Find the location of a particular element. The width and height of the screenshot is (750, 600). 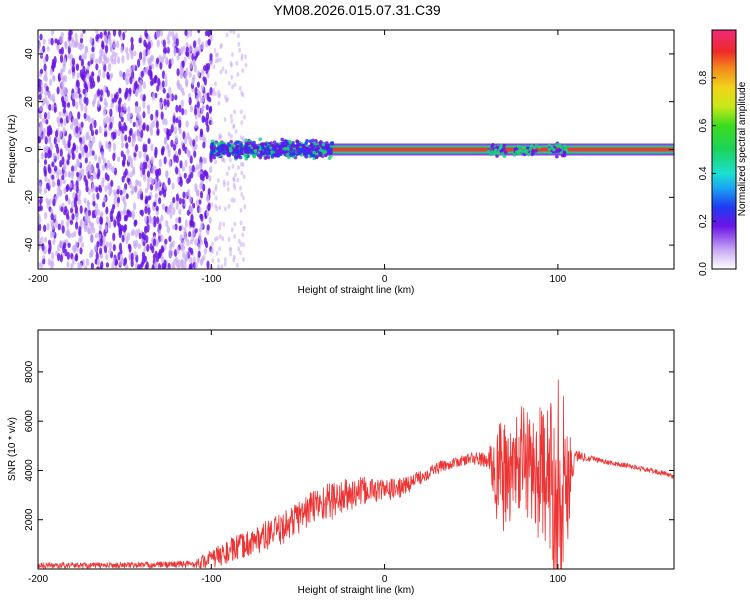

y-tick-label: 6000 is located at coordinates (29, 421).